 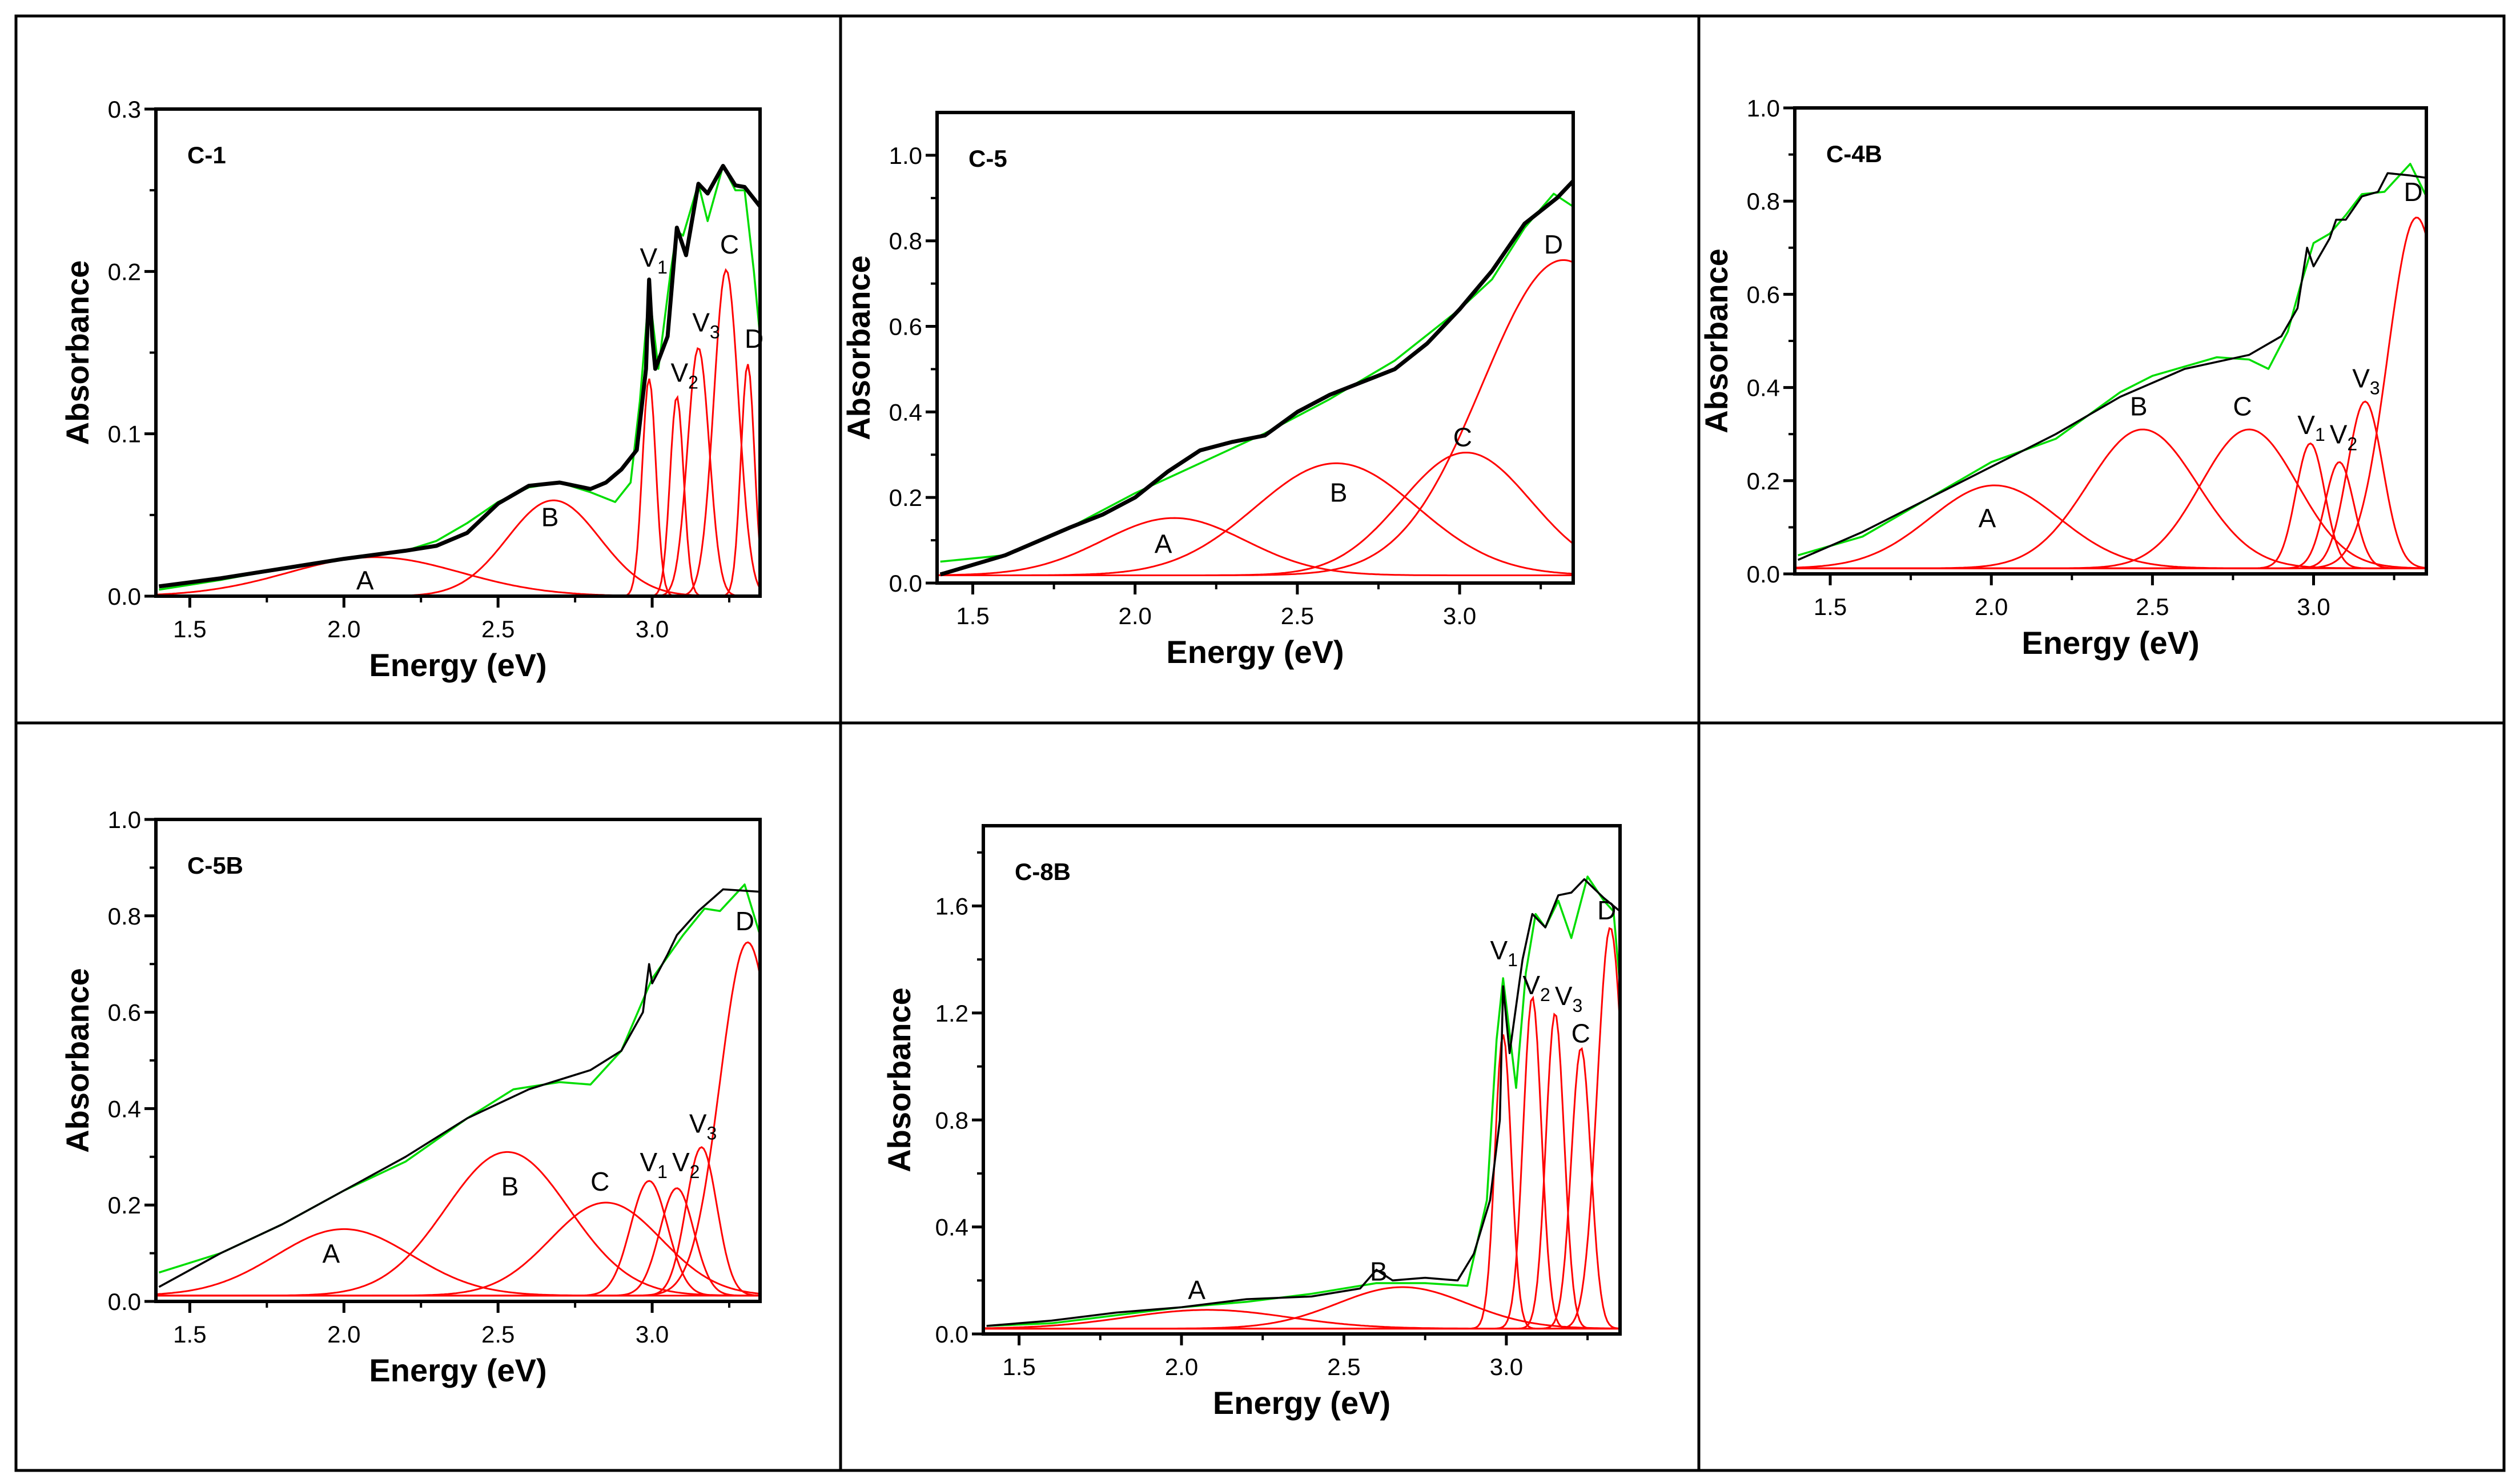 What do you see at coordinates (458, 495) in the screenshot?
I see `component-curve-v2` at bounding box center [458, 495].